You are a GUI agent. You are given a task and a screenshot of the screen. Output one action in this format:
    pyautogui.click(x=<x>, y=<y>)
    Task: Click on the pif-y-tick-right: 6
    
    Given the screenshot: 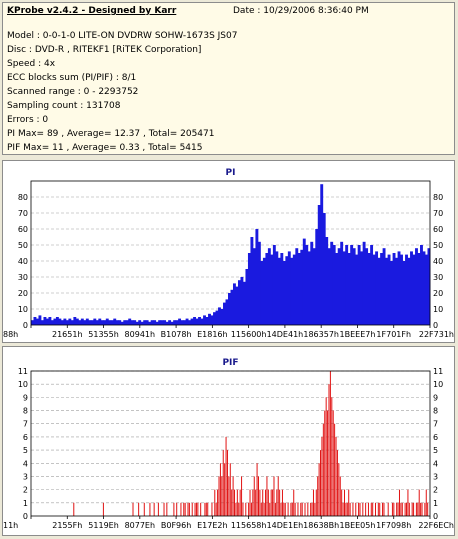 What is the action you would take?
    pyautogui.click(x=435, y=437)
    